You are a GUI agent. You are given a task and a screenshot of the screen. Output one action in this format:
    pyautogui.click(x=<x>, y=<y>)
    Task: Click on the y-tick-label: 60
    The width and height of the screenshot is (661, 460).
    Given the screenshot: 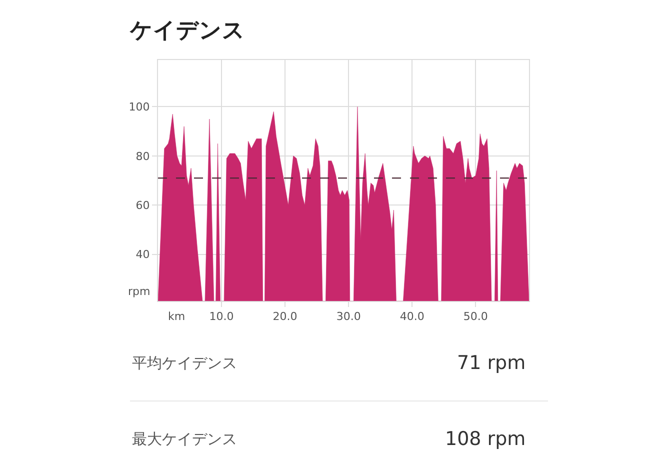 What is the action you would take?
    pyautogui.click(x=143, y=205)
    